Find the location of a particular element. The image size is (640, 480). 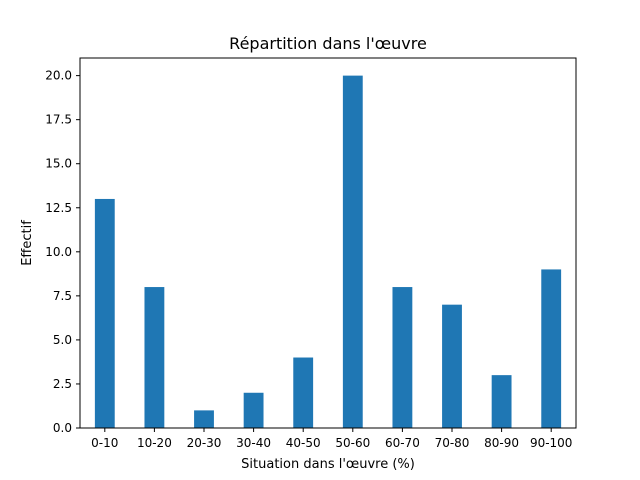

chart-title: Répartition dans l'œuvre is located at coordinates (328, 43).